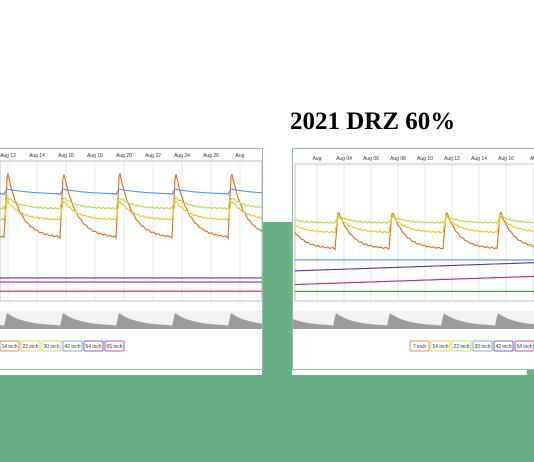 This screenshot has width=534, height=462. What do you see at coordinates (398, 159) in the screenshot?
I see `x-tick-label: Aug 08` at bounding box center [398, 159].